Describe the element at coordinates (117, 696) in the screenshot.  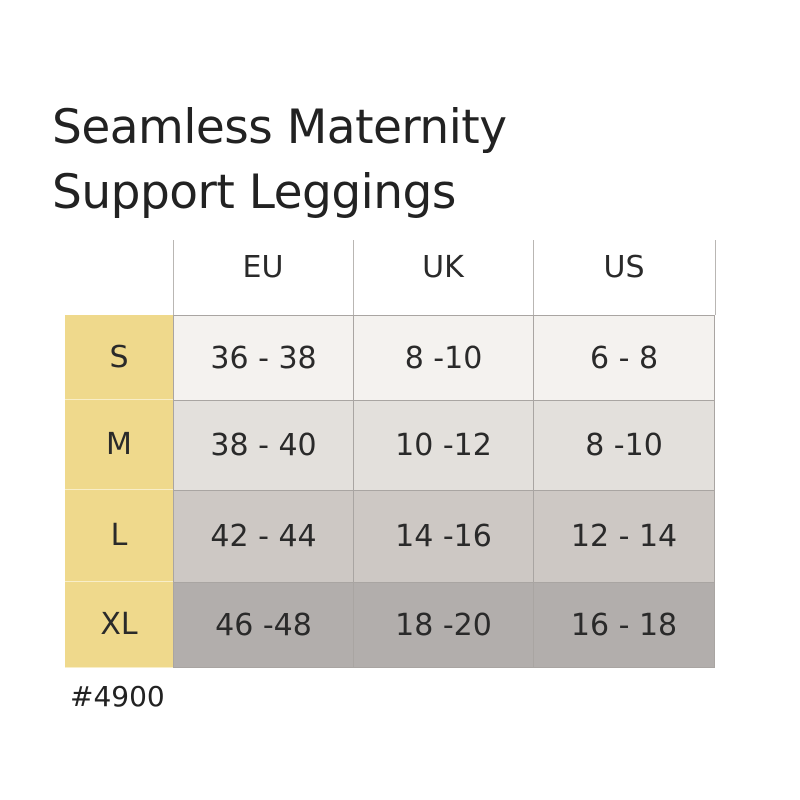
I see `product-code: #4900` at that location.